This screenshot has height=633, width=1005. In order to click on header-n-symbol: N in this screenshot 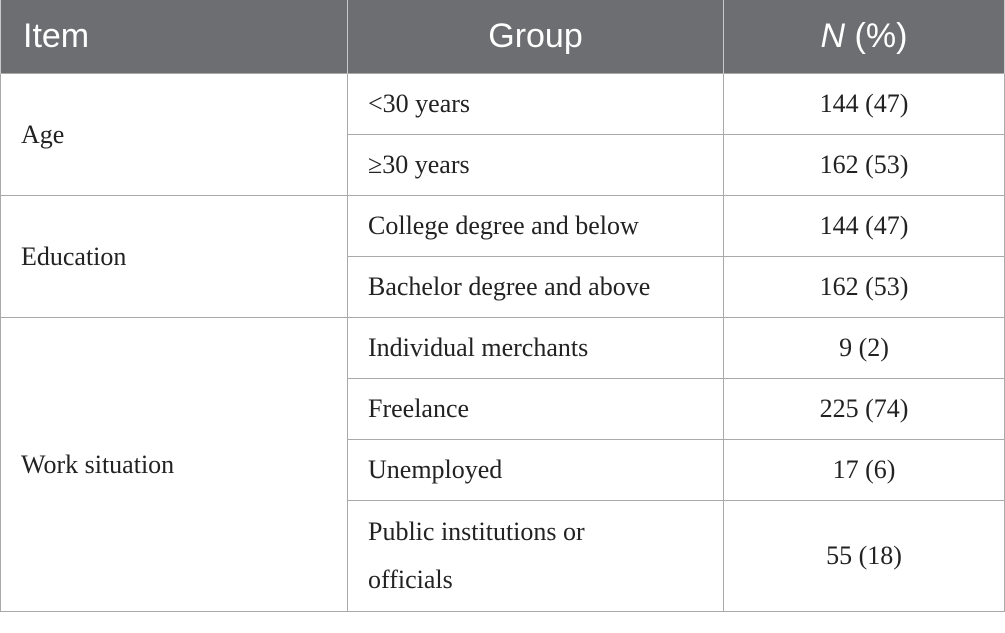, I will do `click(833, 36)`.